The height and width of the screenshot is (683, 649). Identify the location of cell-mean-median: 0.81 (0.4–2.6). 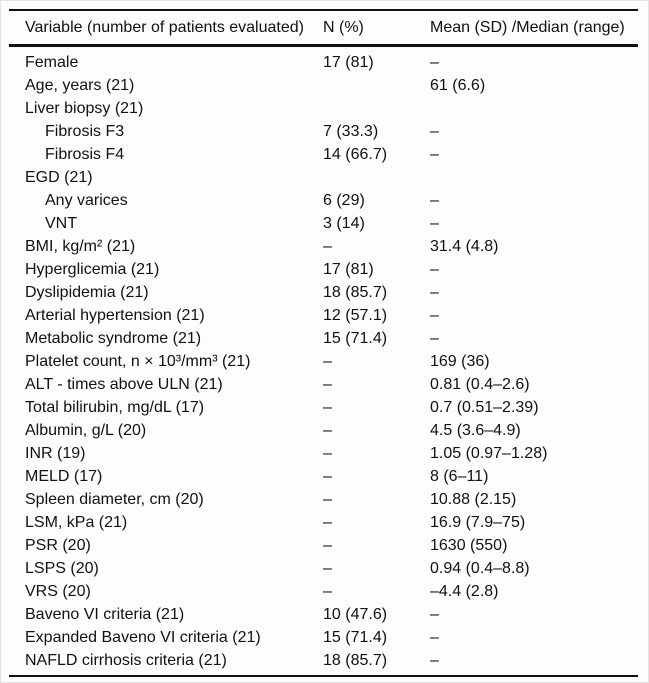
(480, 384).